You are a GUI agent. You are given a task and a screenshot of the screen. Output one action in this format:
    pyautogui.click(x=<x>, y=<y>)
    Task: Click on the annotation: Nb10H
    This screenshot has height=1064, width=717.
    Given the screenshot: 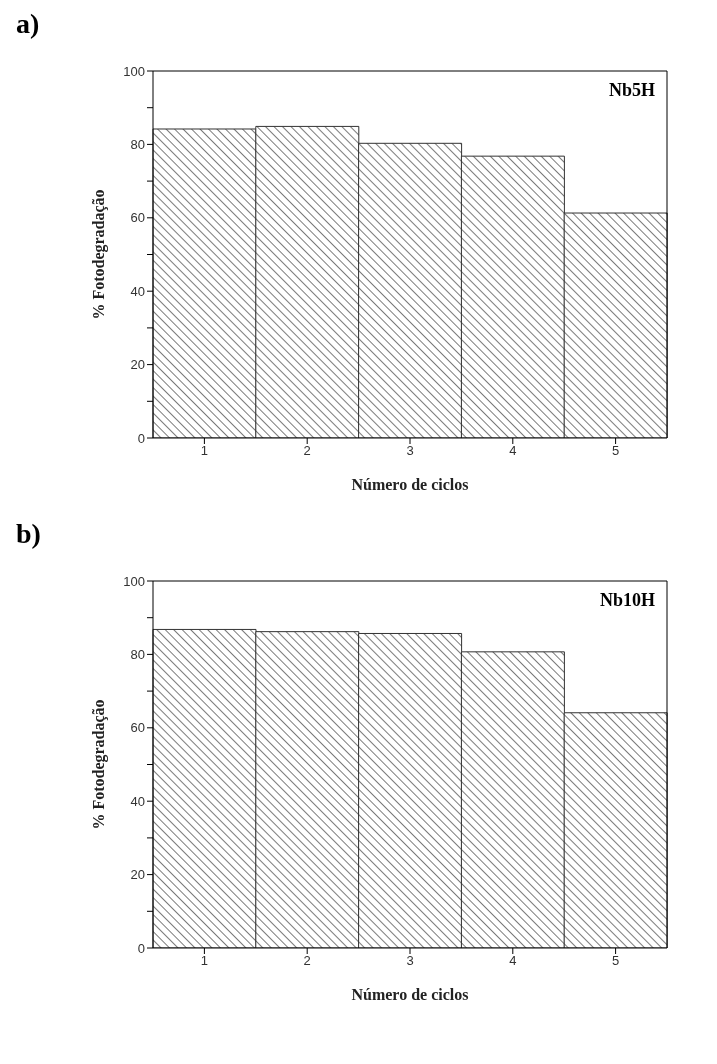 What is the action you would take?
    pyautogui.click(x=627, y=600)
    